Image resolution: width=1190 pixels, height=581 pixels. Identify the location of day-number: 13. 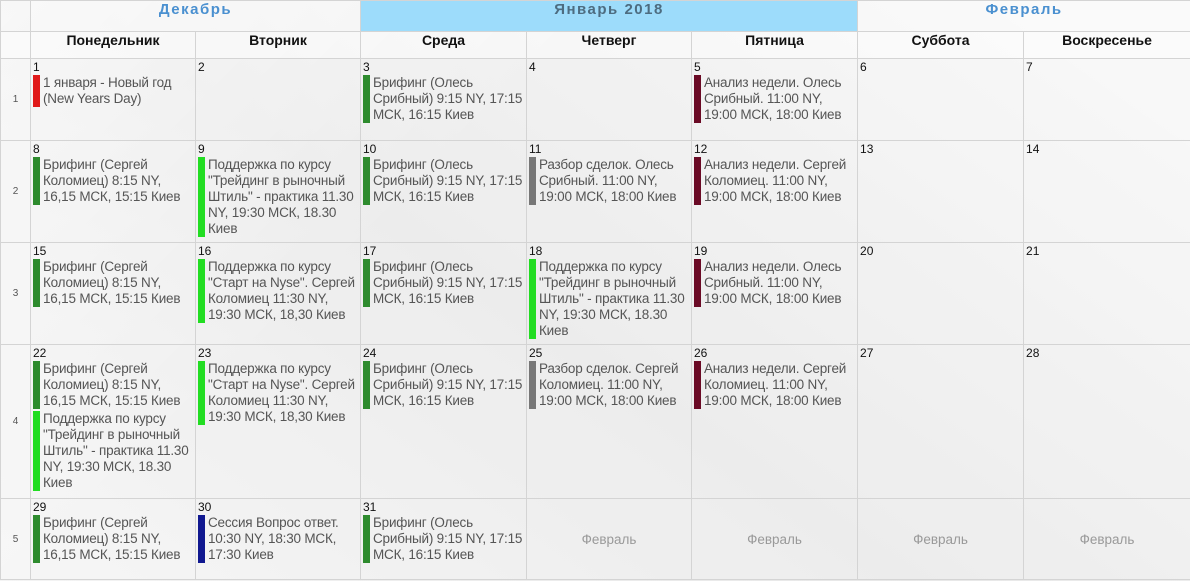
(867, 149).